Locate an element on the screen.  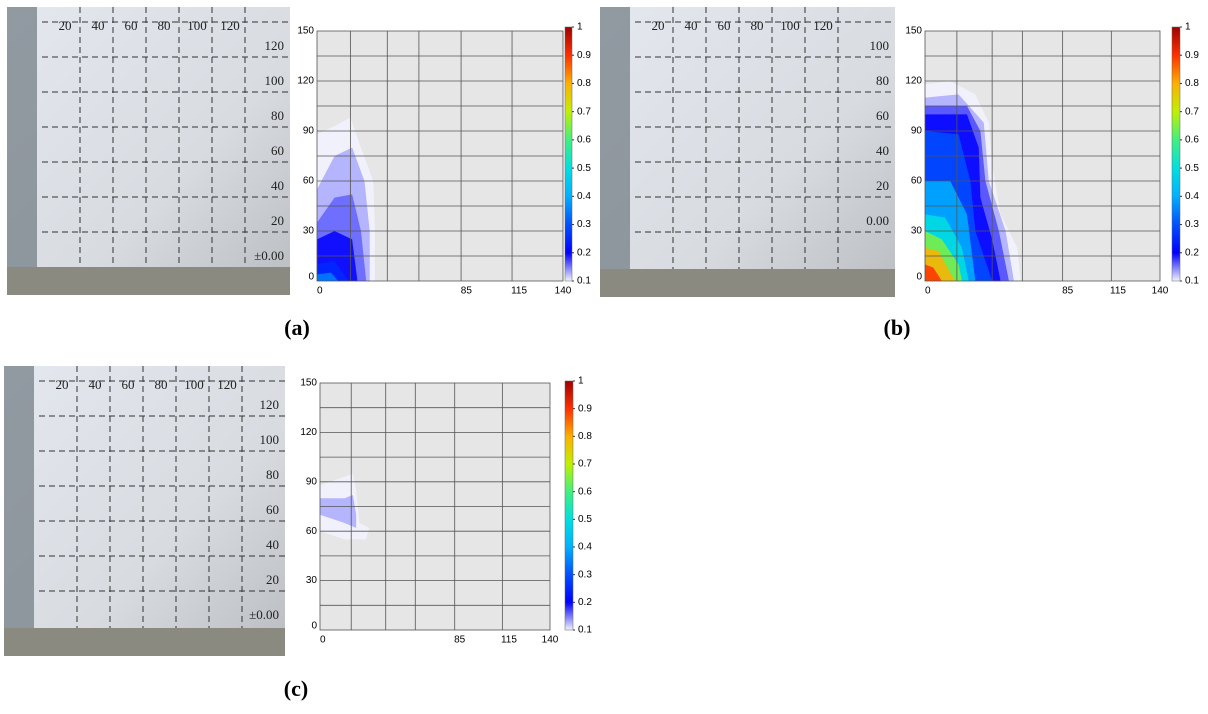
colorbar-label: 0.6 is located at coordinates (584, 140).